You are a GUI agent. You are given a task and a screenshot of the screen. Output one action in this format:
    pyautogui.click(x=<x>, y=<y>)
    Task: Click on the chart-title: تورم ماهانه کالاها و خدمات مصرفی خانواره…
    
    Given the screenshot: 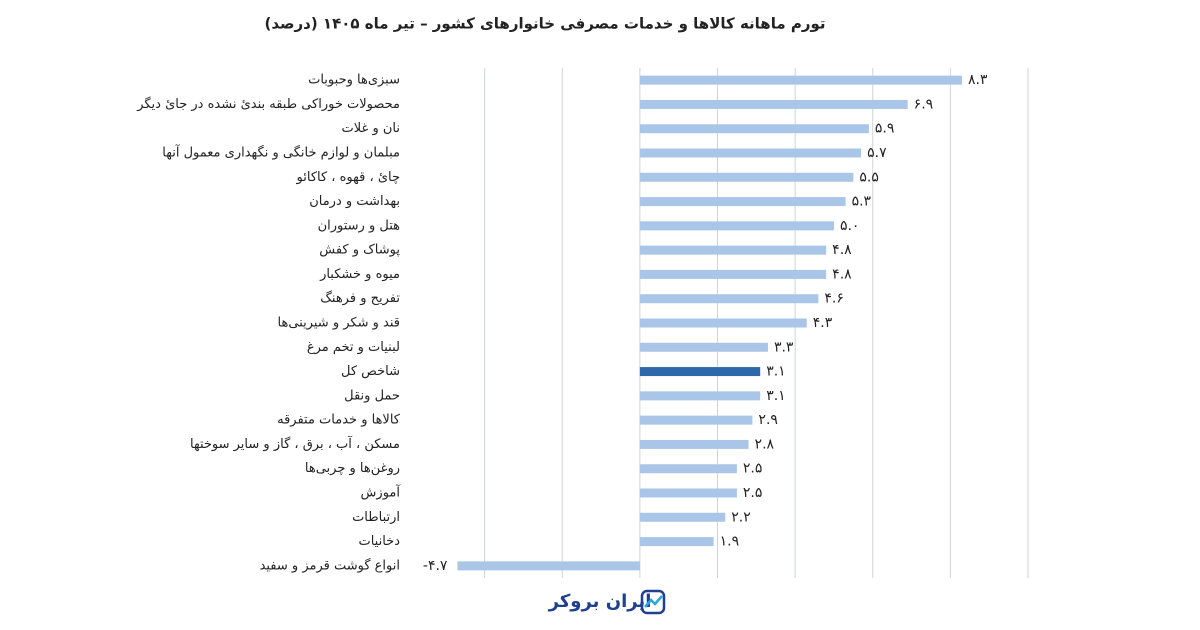 What is the action you would take?
    pyautogui.click(x=544, y=24)
    